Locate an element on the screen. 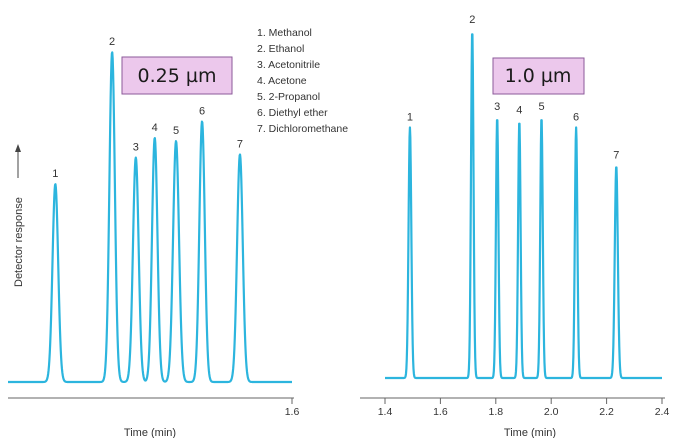 The width and height of the screenshot is (673, 438). x-tick-label-right-3: 2.0 is located at coordinates (551, 412).